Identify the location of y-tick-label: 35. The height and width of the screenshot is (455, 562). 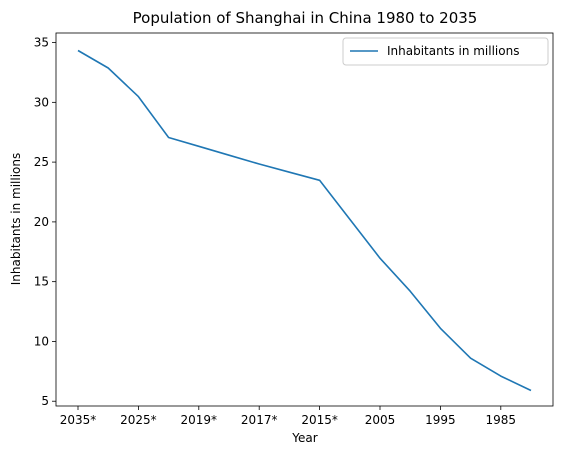
(41, 43).